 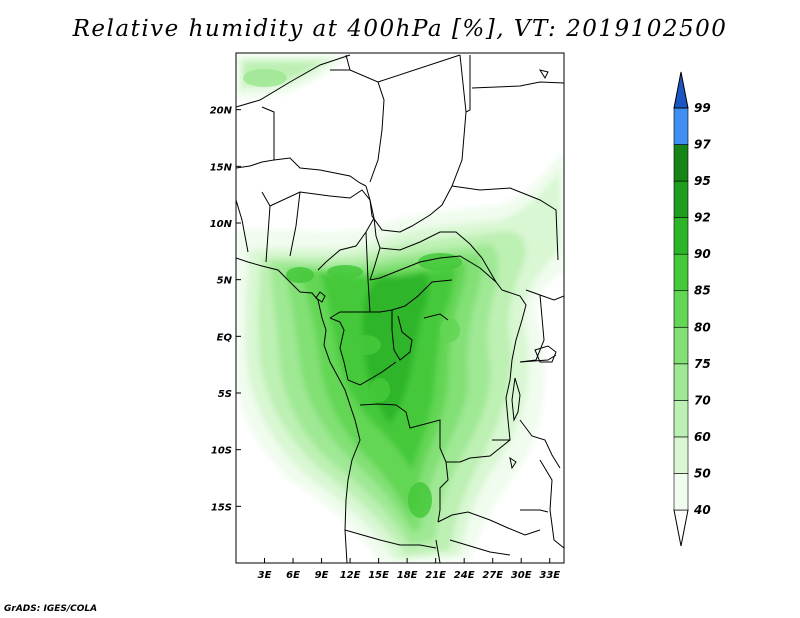 I want to click on lon-tick-label: 18E, so click(x=407, y=575).